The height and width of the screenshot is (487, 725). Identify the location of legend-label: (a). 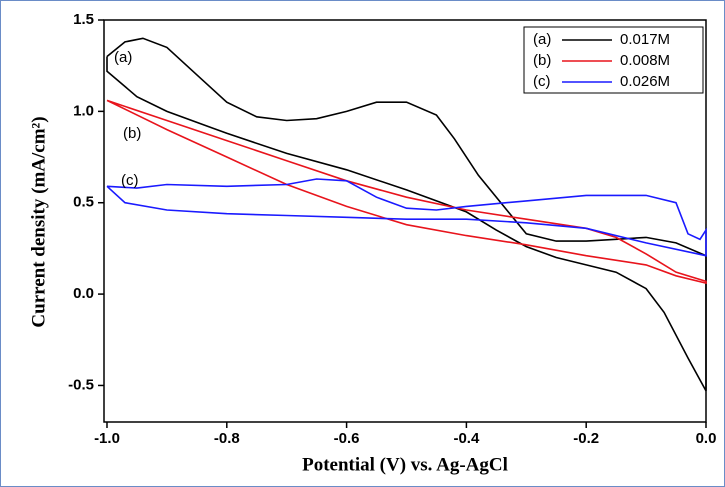
(542, 39).